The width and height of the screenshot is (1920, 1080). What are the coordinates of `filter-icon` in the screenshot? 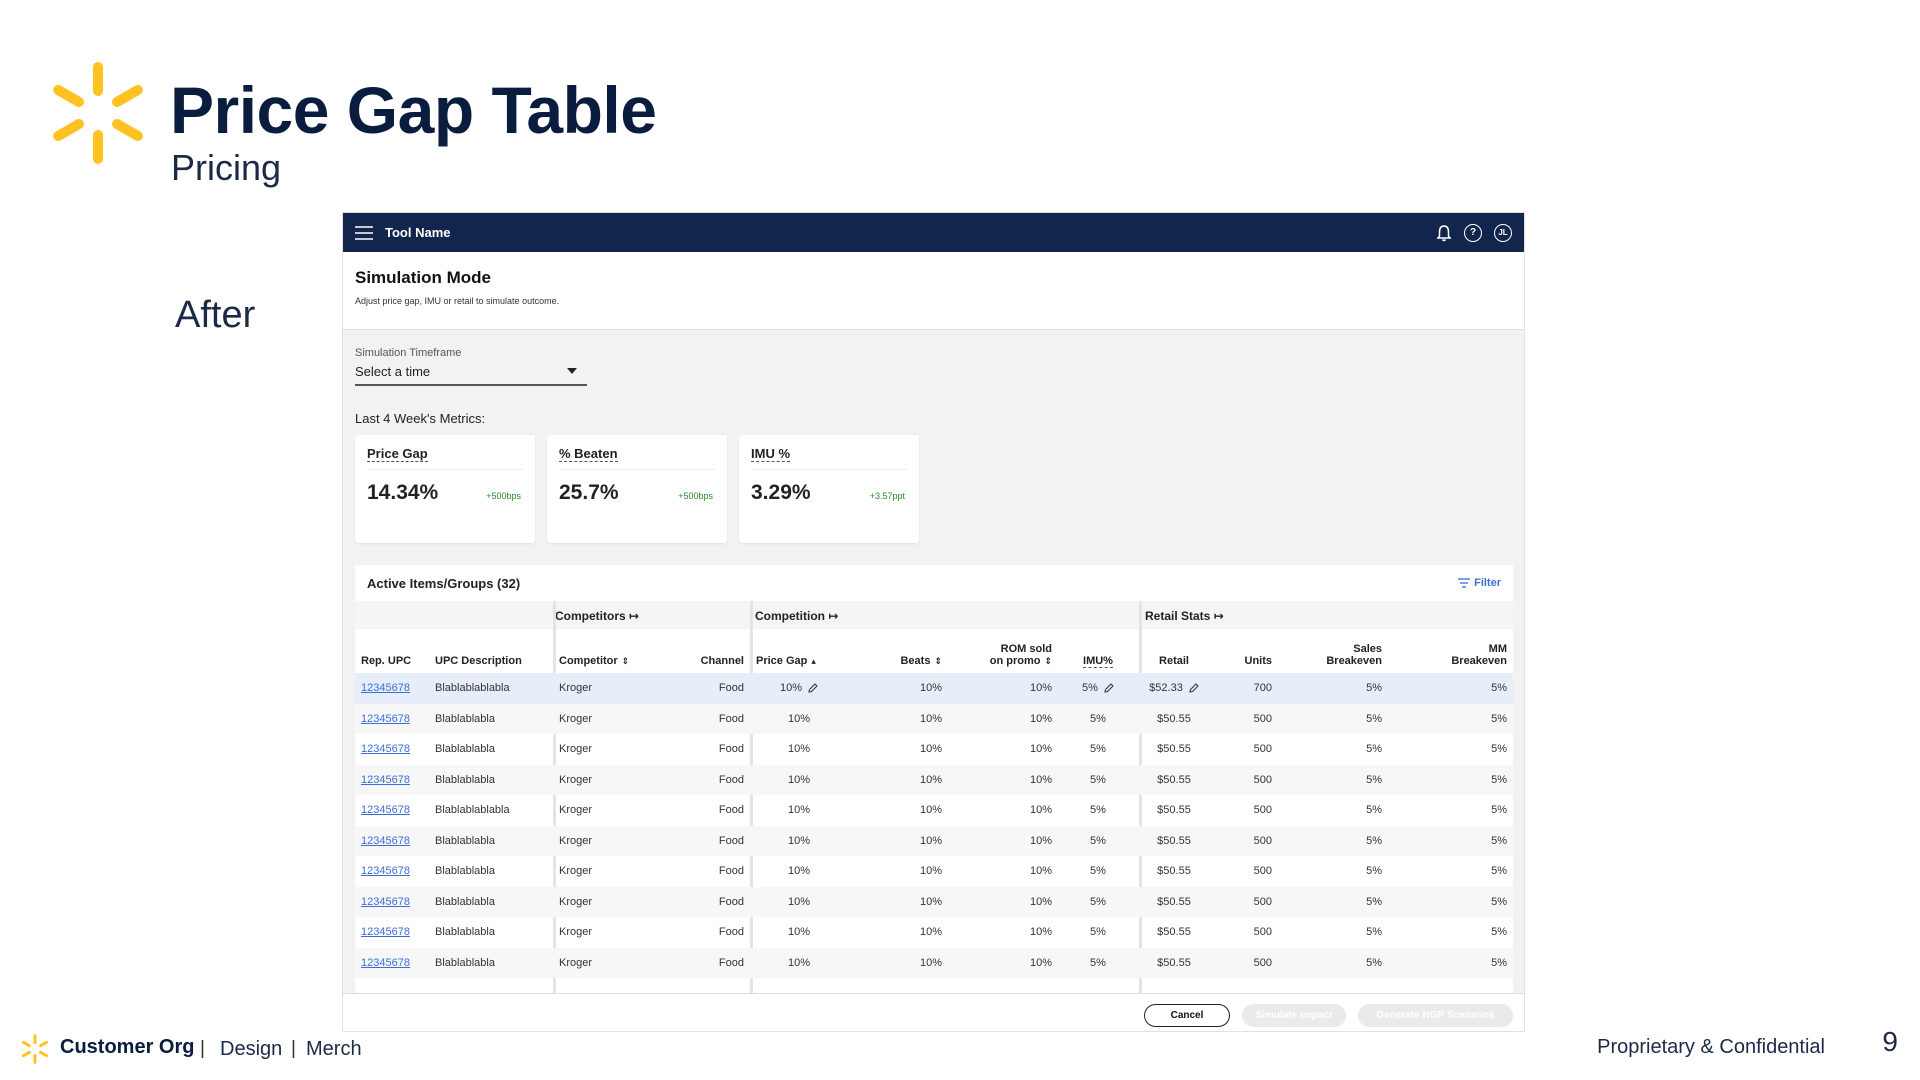 It's located at (1464, 583).